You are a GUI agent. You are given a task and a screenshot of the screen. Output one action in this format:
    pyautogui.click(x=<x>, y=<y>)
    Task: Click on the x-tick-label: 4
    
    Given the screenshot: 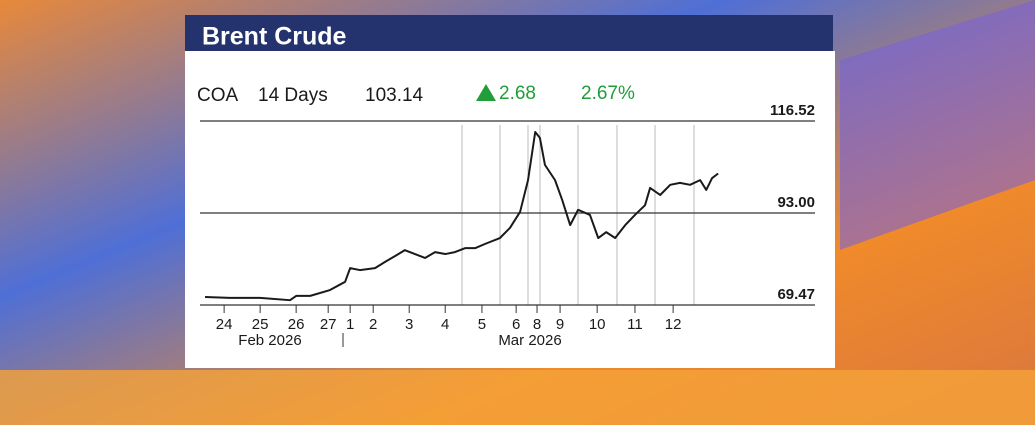 What is the action you would take?
    pyautogui.click(x=445, y=324)
    